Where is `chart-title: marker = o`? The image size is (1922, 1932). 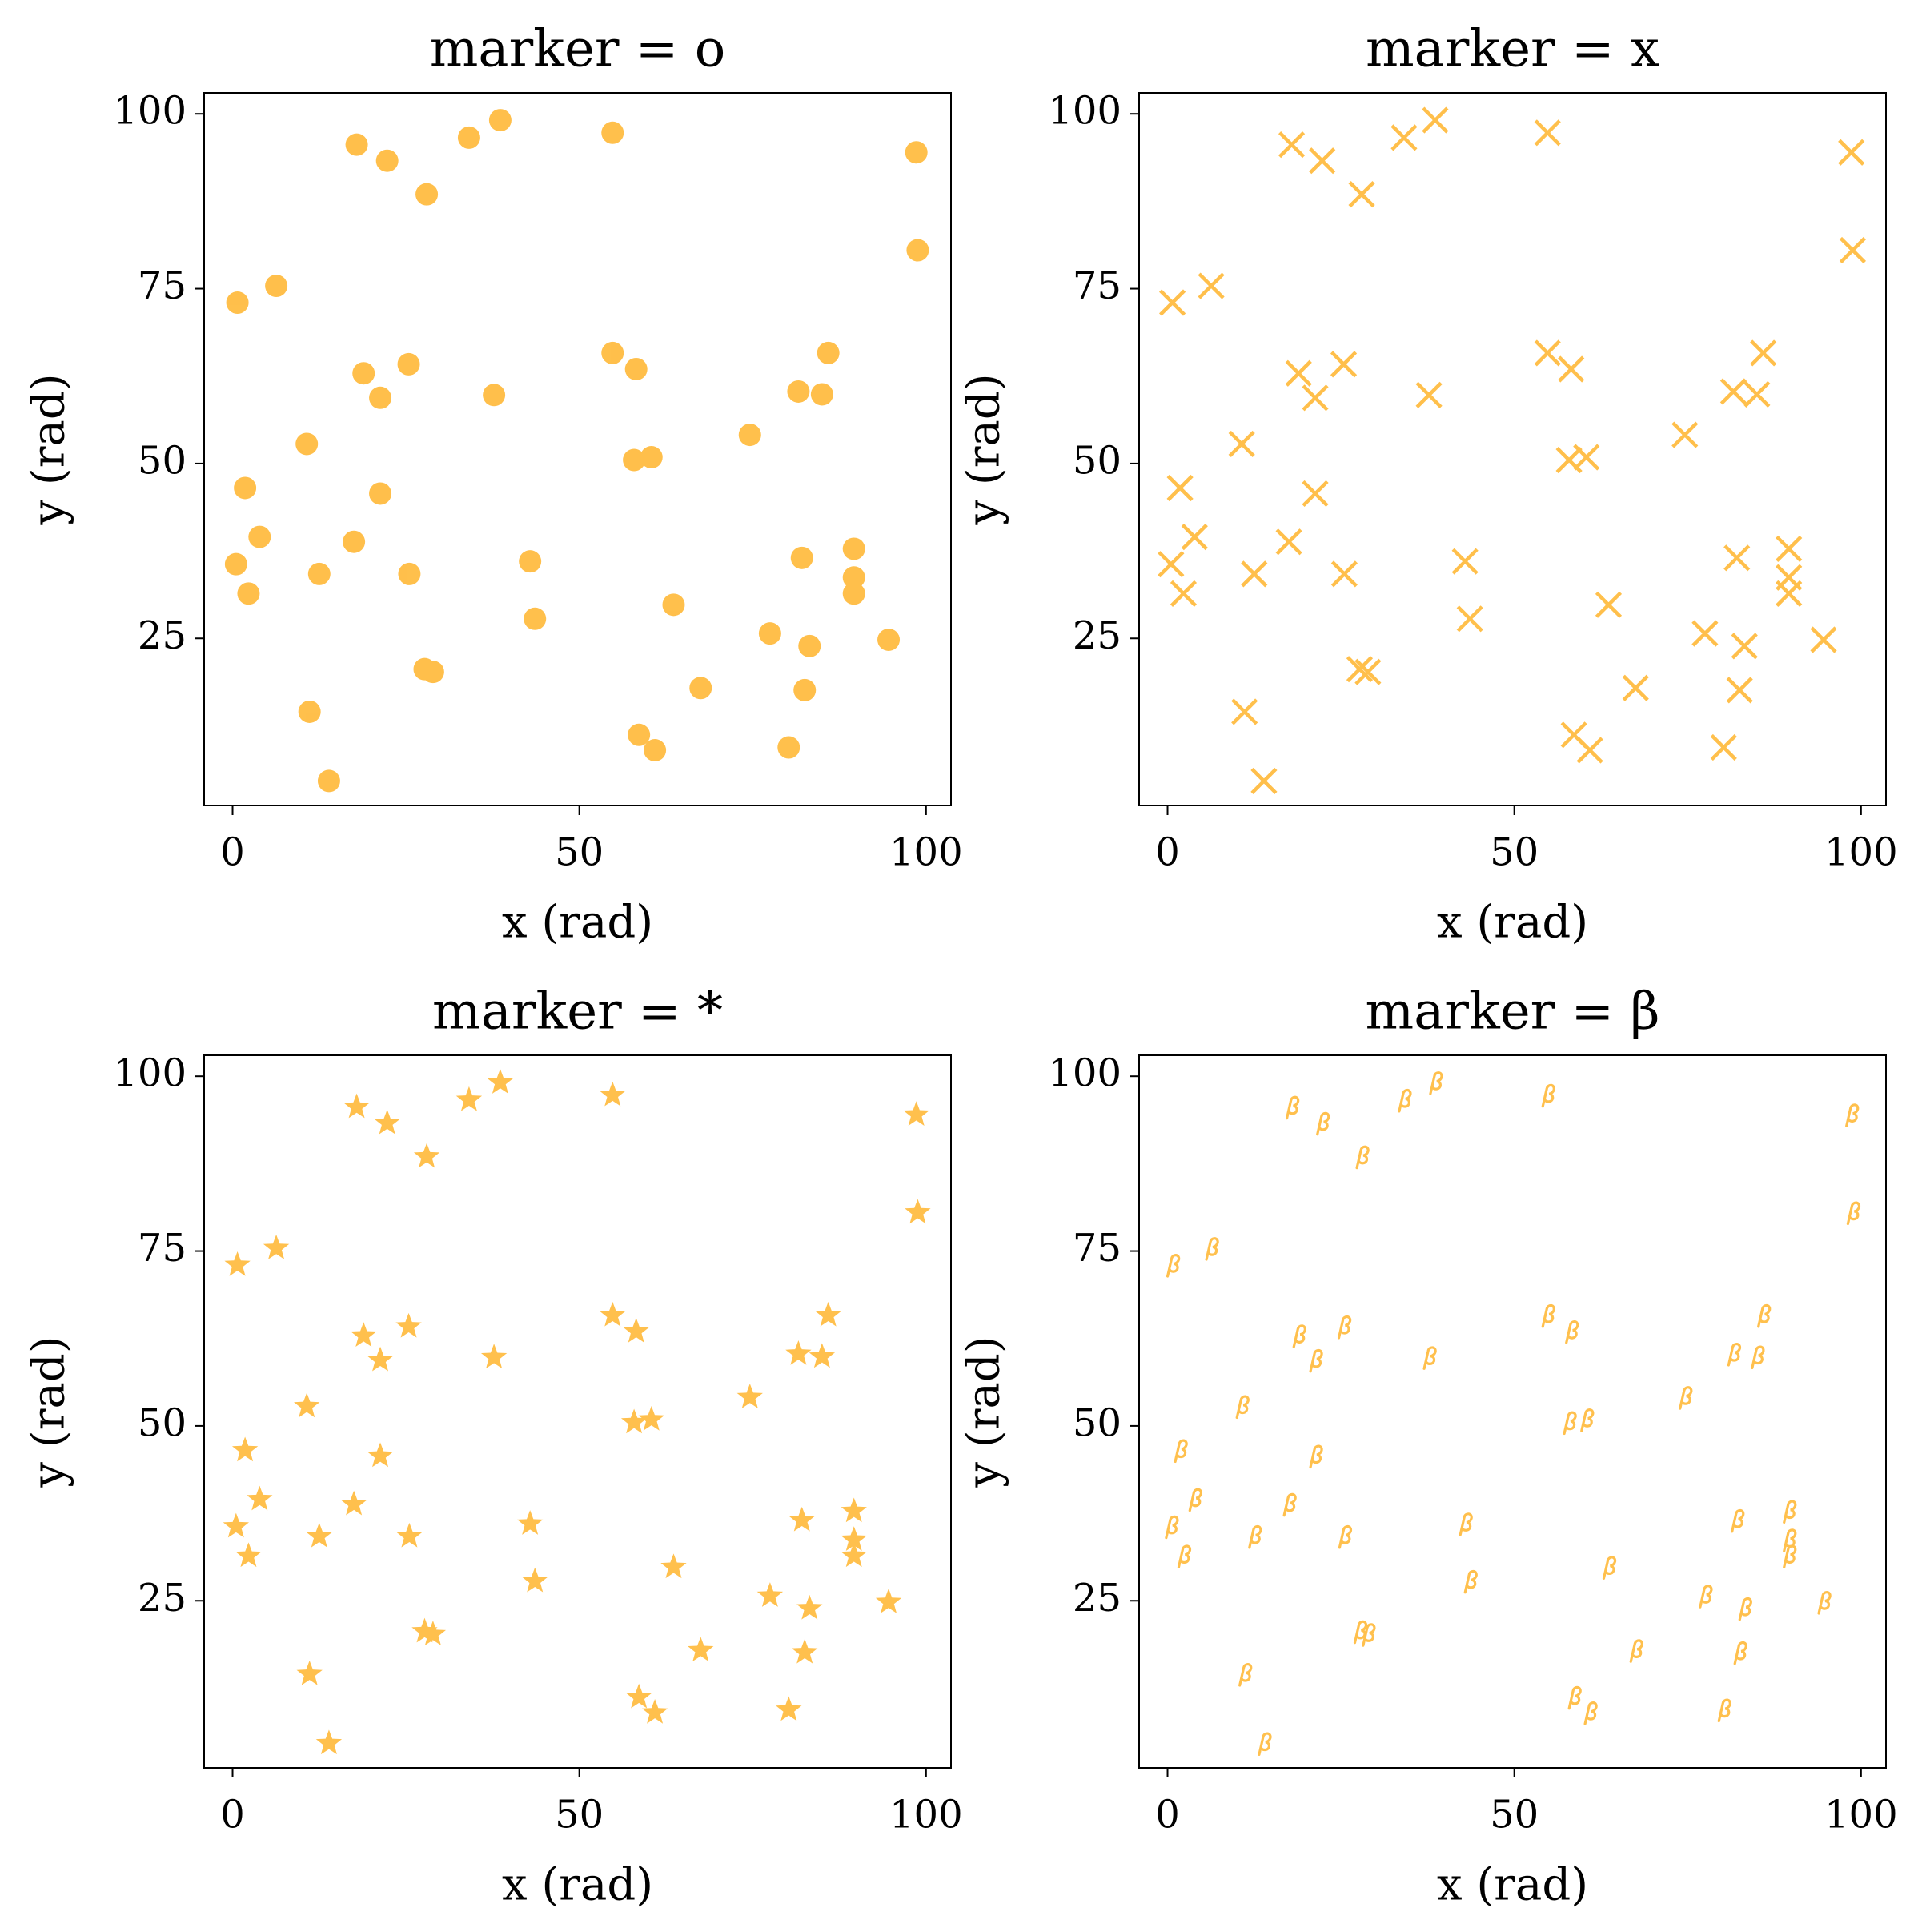
chart-title: marker = o is located at coordinates (578, 49).